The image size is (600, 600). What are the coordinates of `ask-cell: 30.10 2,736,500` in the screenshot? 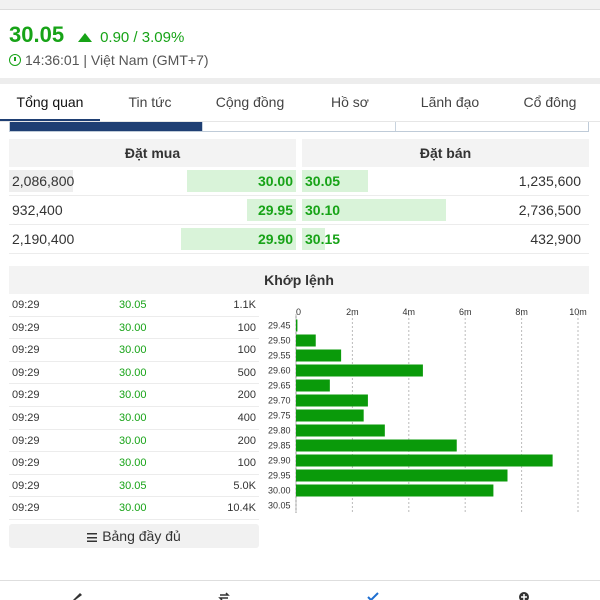 It's located at (445, 210).